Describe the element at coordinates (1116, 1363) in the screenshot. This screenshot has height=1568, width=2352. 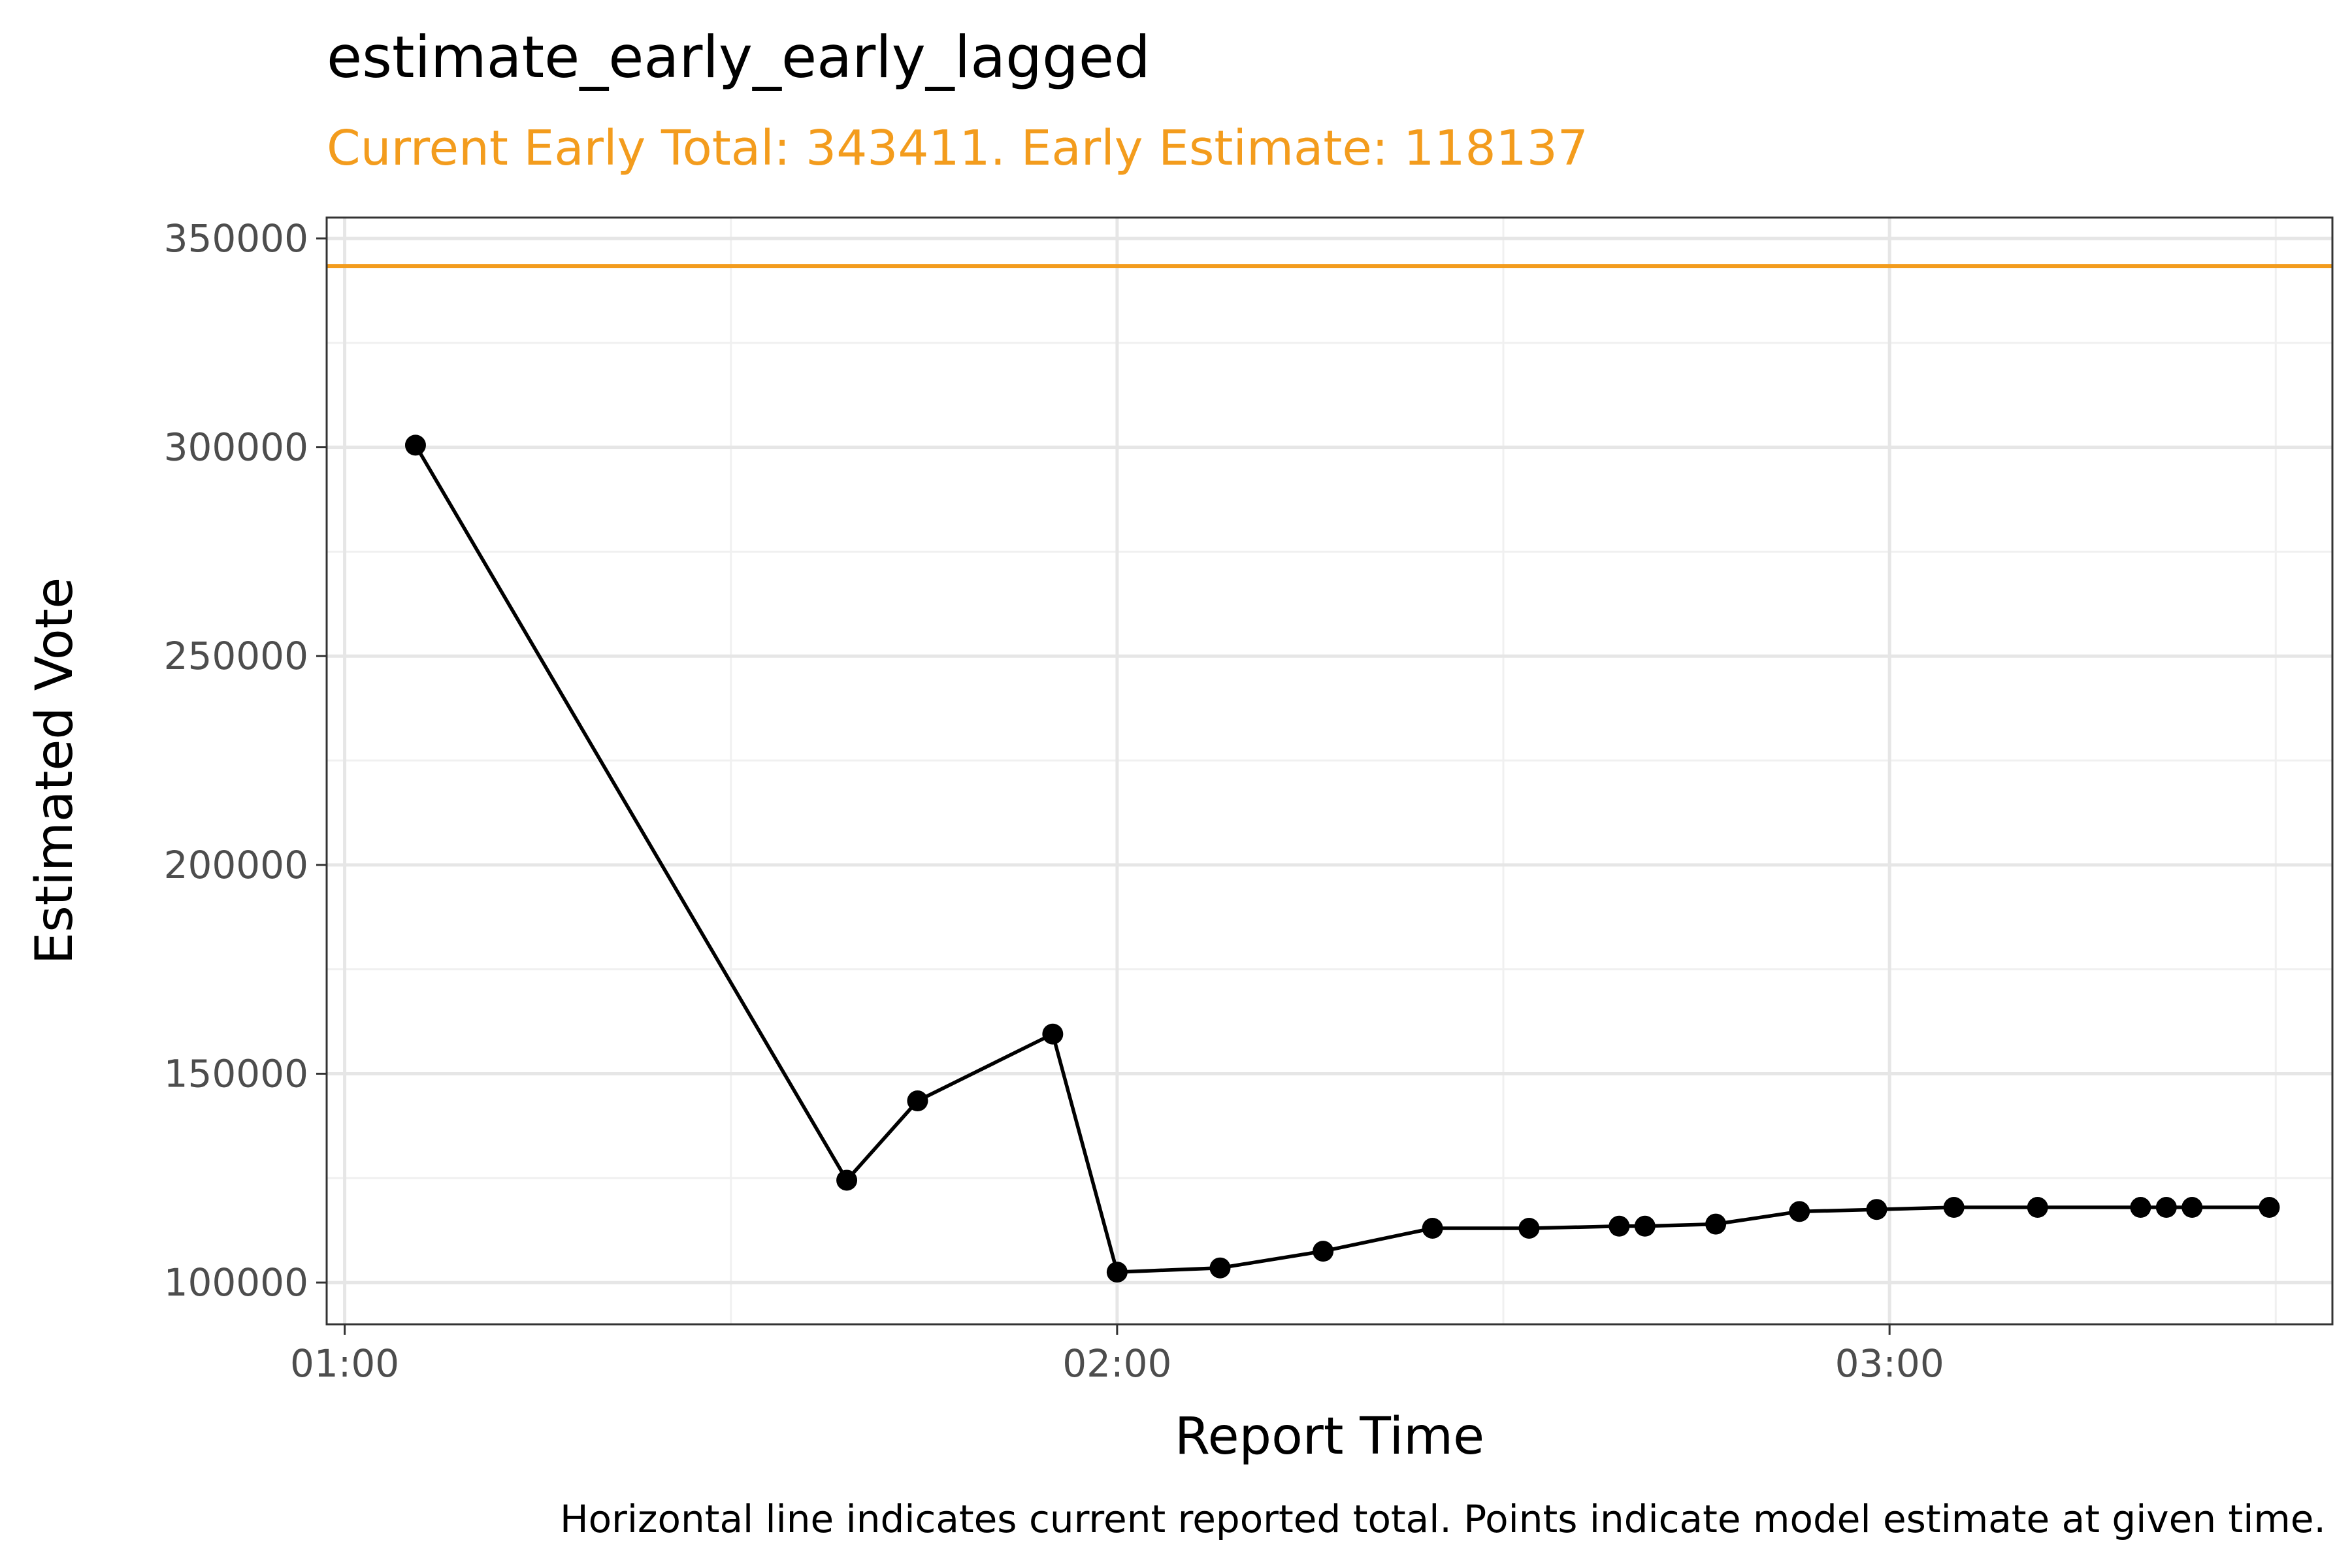
I see `x-tick-label: 02:00` at that location.